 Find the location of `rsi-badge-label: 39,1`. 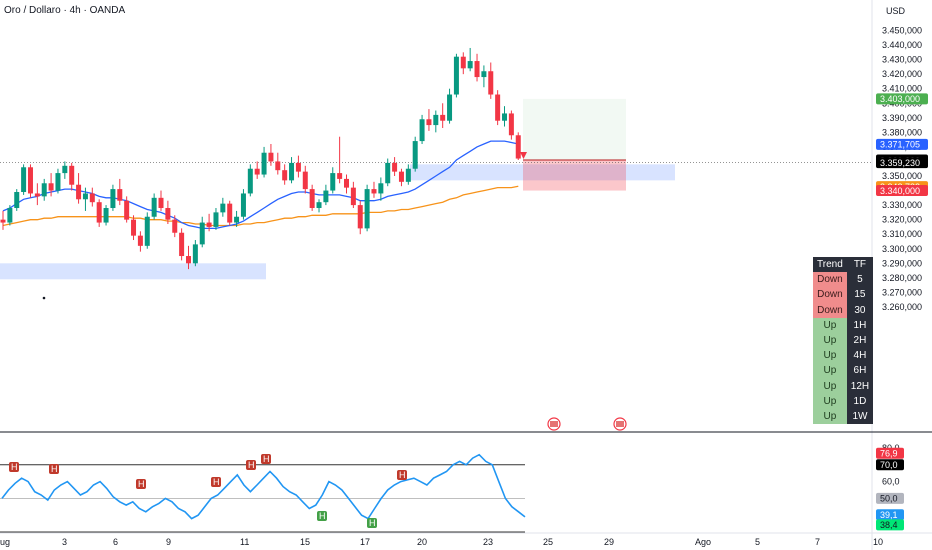

rsi-badge-label: 39,1 is located at coordinates (889, 515).